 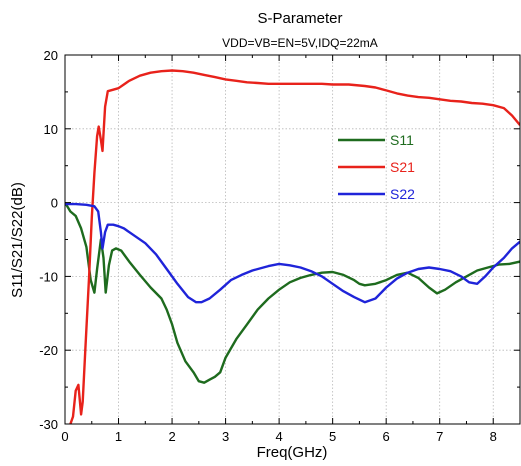 What do you see at coordinates (48, 350) in the screenshot?
I see `y-tick-label: -20` at bounding box center [48, 350].